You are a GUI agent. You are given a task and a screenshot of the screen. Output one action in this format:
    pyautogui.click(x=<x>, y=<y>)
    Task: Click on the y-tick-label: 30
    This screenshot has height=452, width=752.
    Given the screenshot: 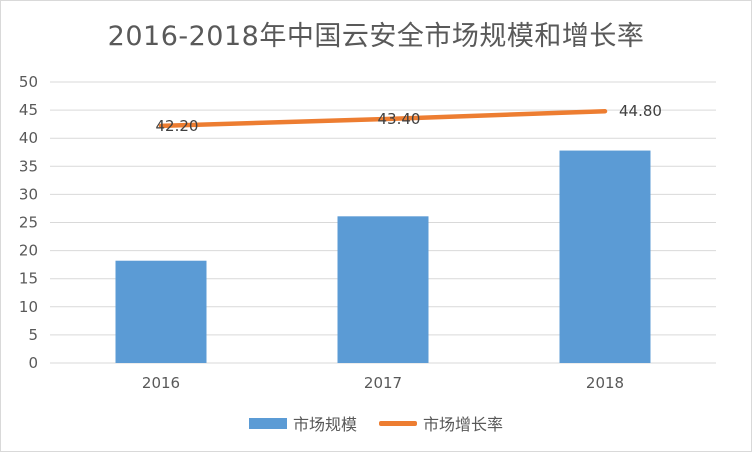 What is the action you would take?
    pyautogui.click(x=28, y=194)
    